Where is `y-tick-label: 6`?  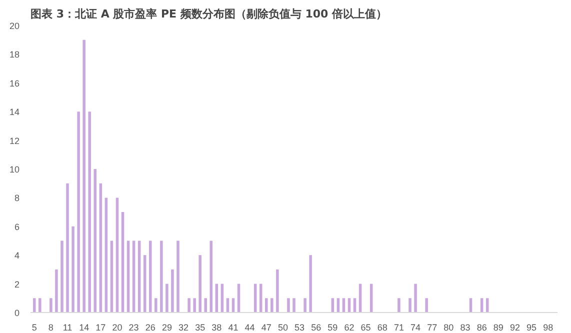 y-tick-label: 6 is located at coordinates (17, 227).